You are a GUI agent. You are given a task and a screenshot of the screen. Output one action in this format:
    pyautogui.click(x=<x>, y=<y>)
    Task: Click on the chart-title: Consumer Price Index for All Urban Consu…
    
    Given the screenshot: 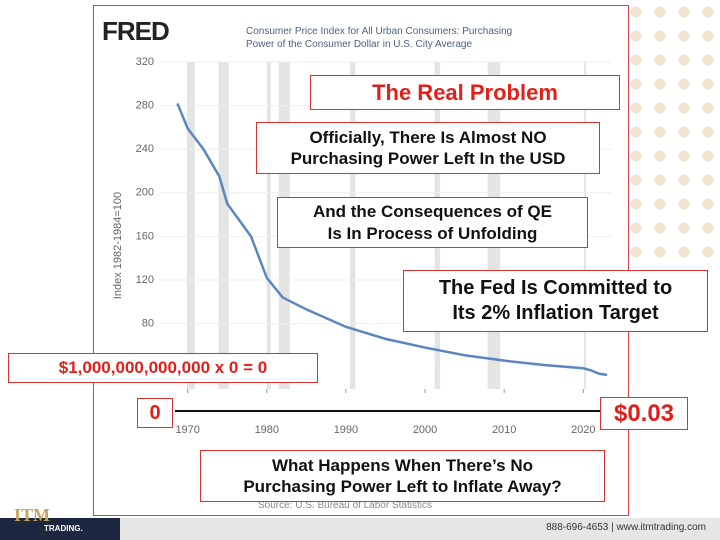 What is the action you would take?
    pyautogui.click(x=379, y=38)
    